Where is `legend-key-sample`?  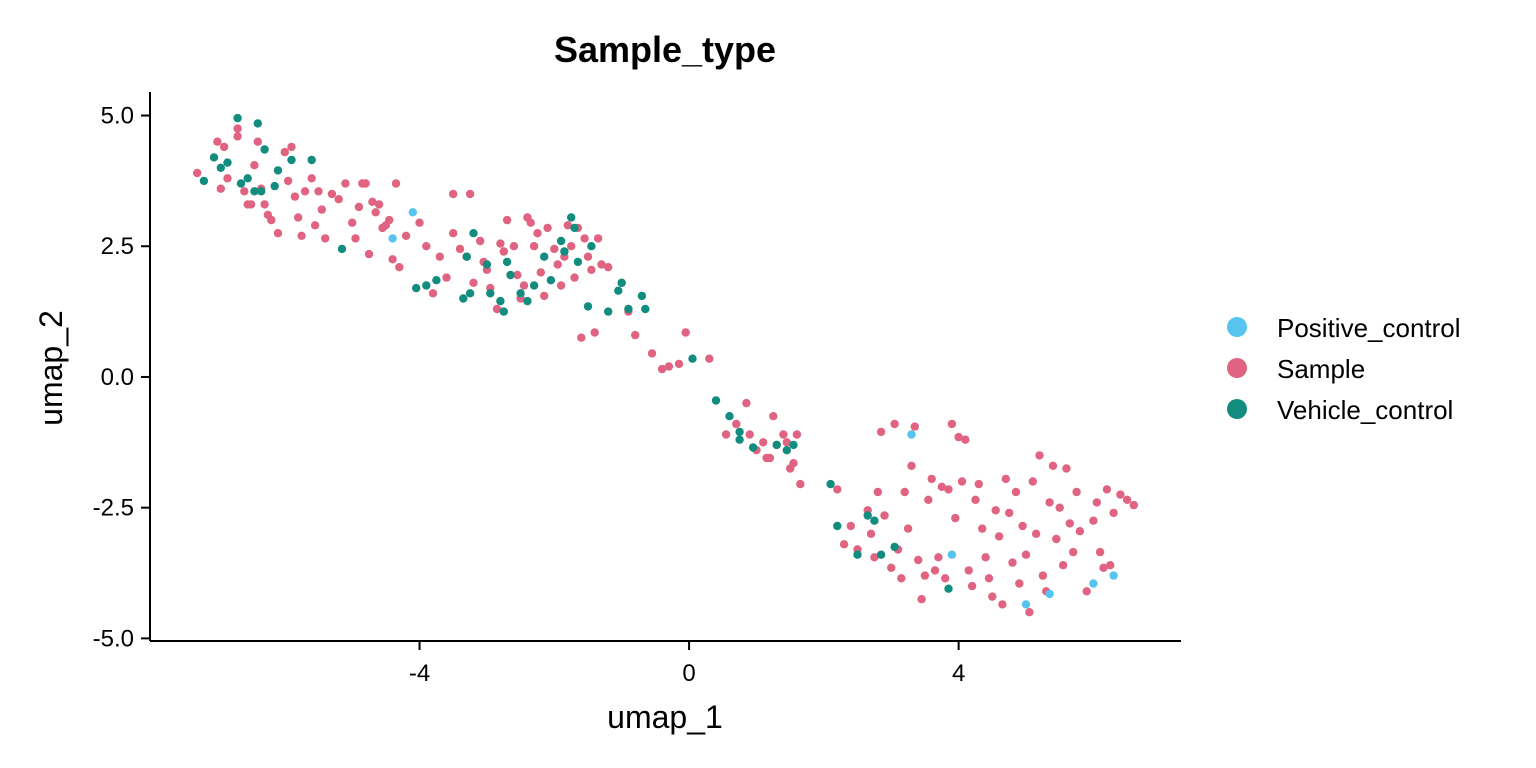
legend-key-sample is located at coordinates (1237, 368).